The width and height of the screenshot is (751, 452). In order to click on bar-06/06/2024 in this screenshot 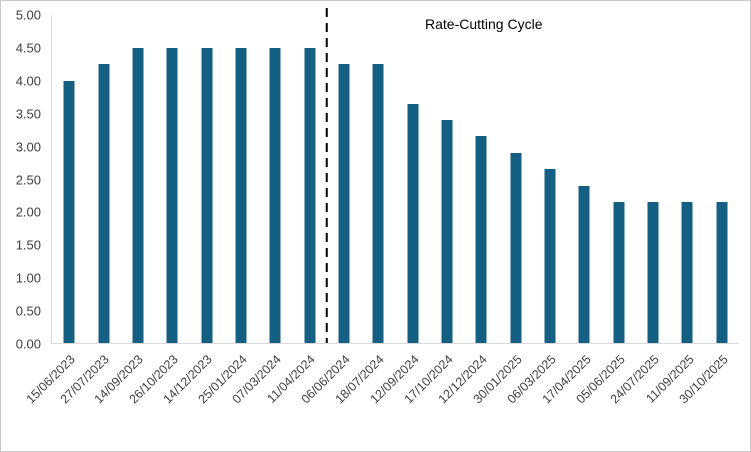, I will do `click(344, 203)`.